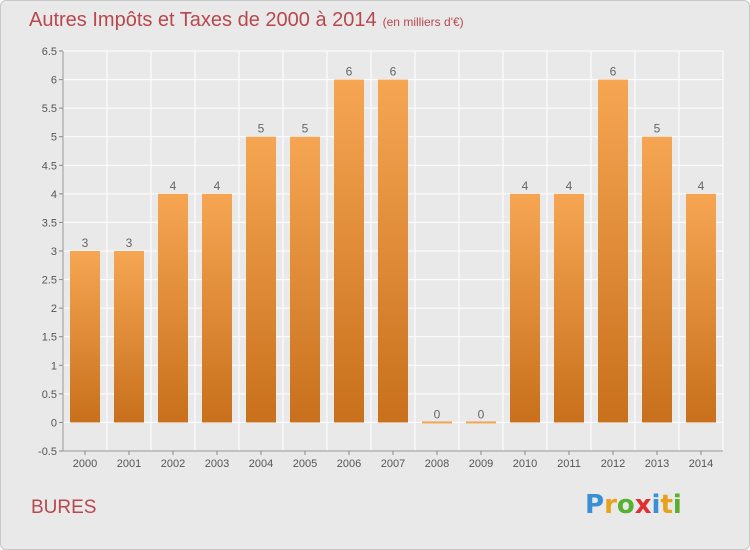 This screenshot has height=550, width=750. What do you see at coordinates (423, 22) in the screenshot?
I see `chart-subtitle: (en milliers d'€)` at bounding box center [423, 22].